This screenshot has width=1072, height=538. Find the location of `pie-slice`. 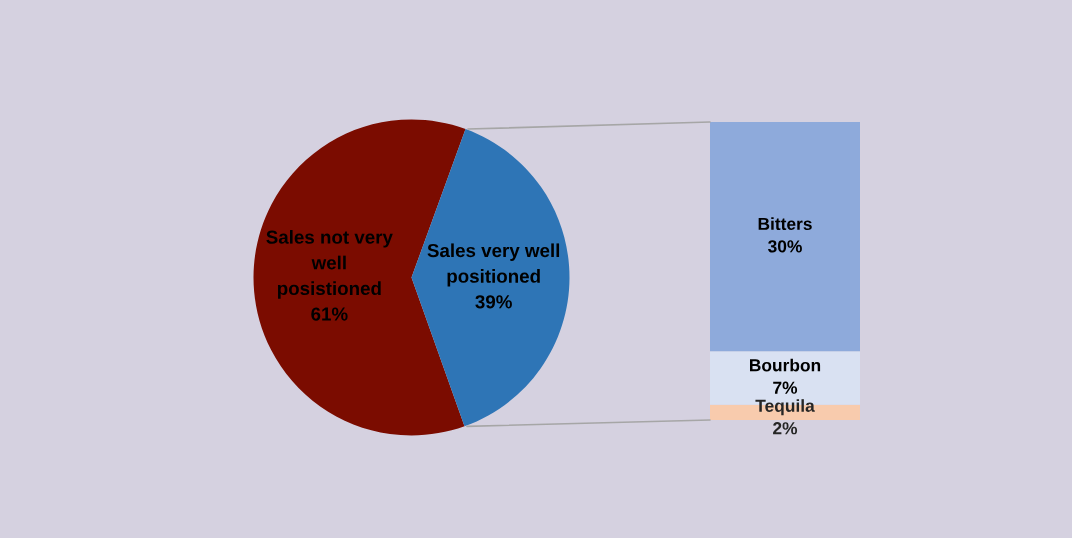

pie-slice is located at coordinates (490, 278).